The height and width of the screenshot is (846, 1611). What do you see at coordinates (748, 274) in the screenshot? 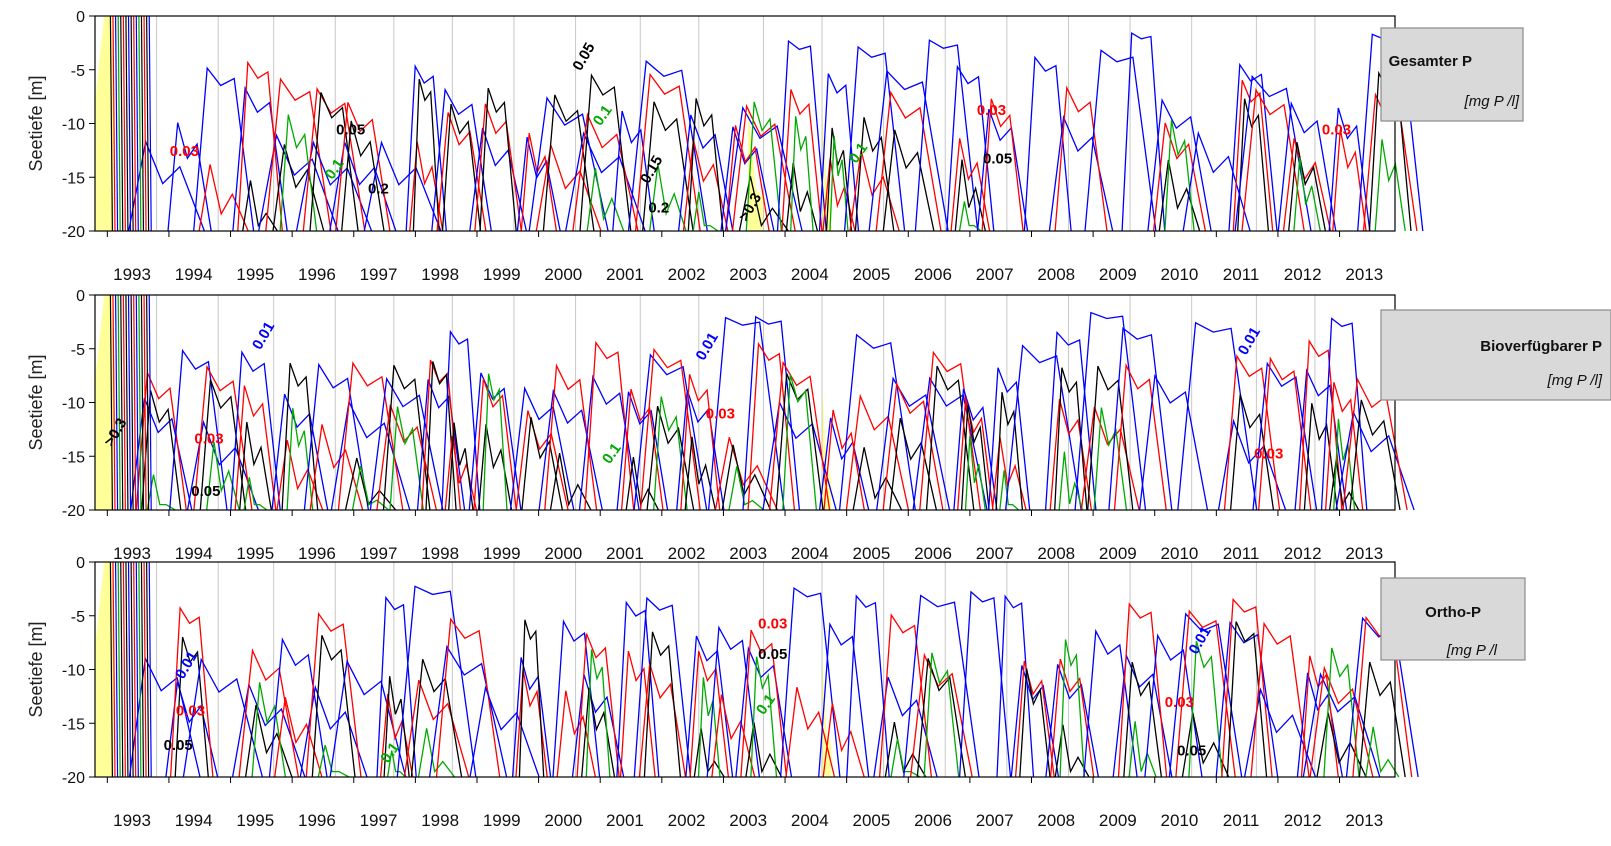
I see `x-tick-label: 2003` at bounding box center [748, 274].